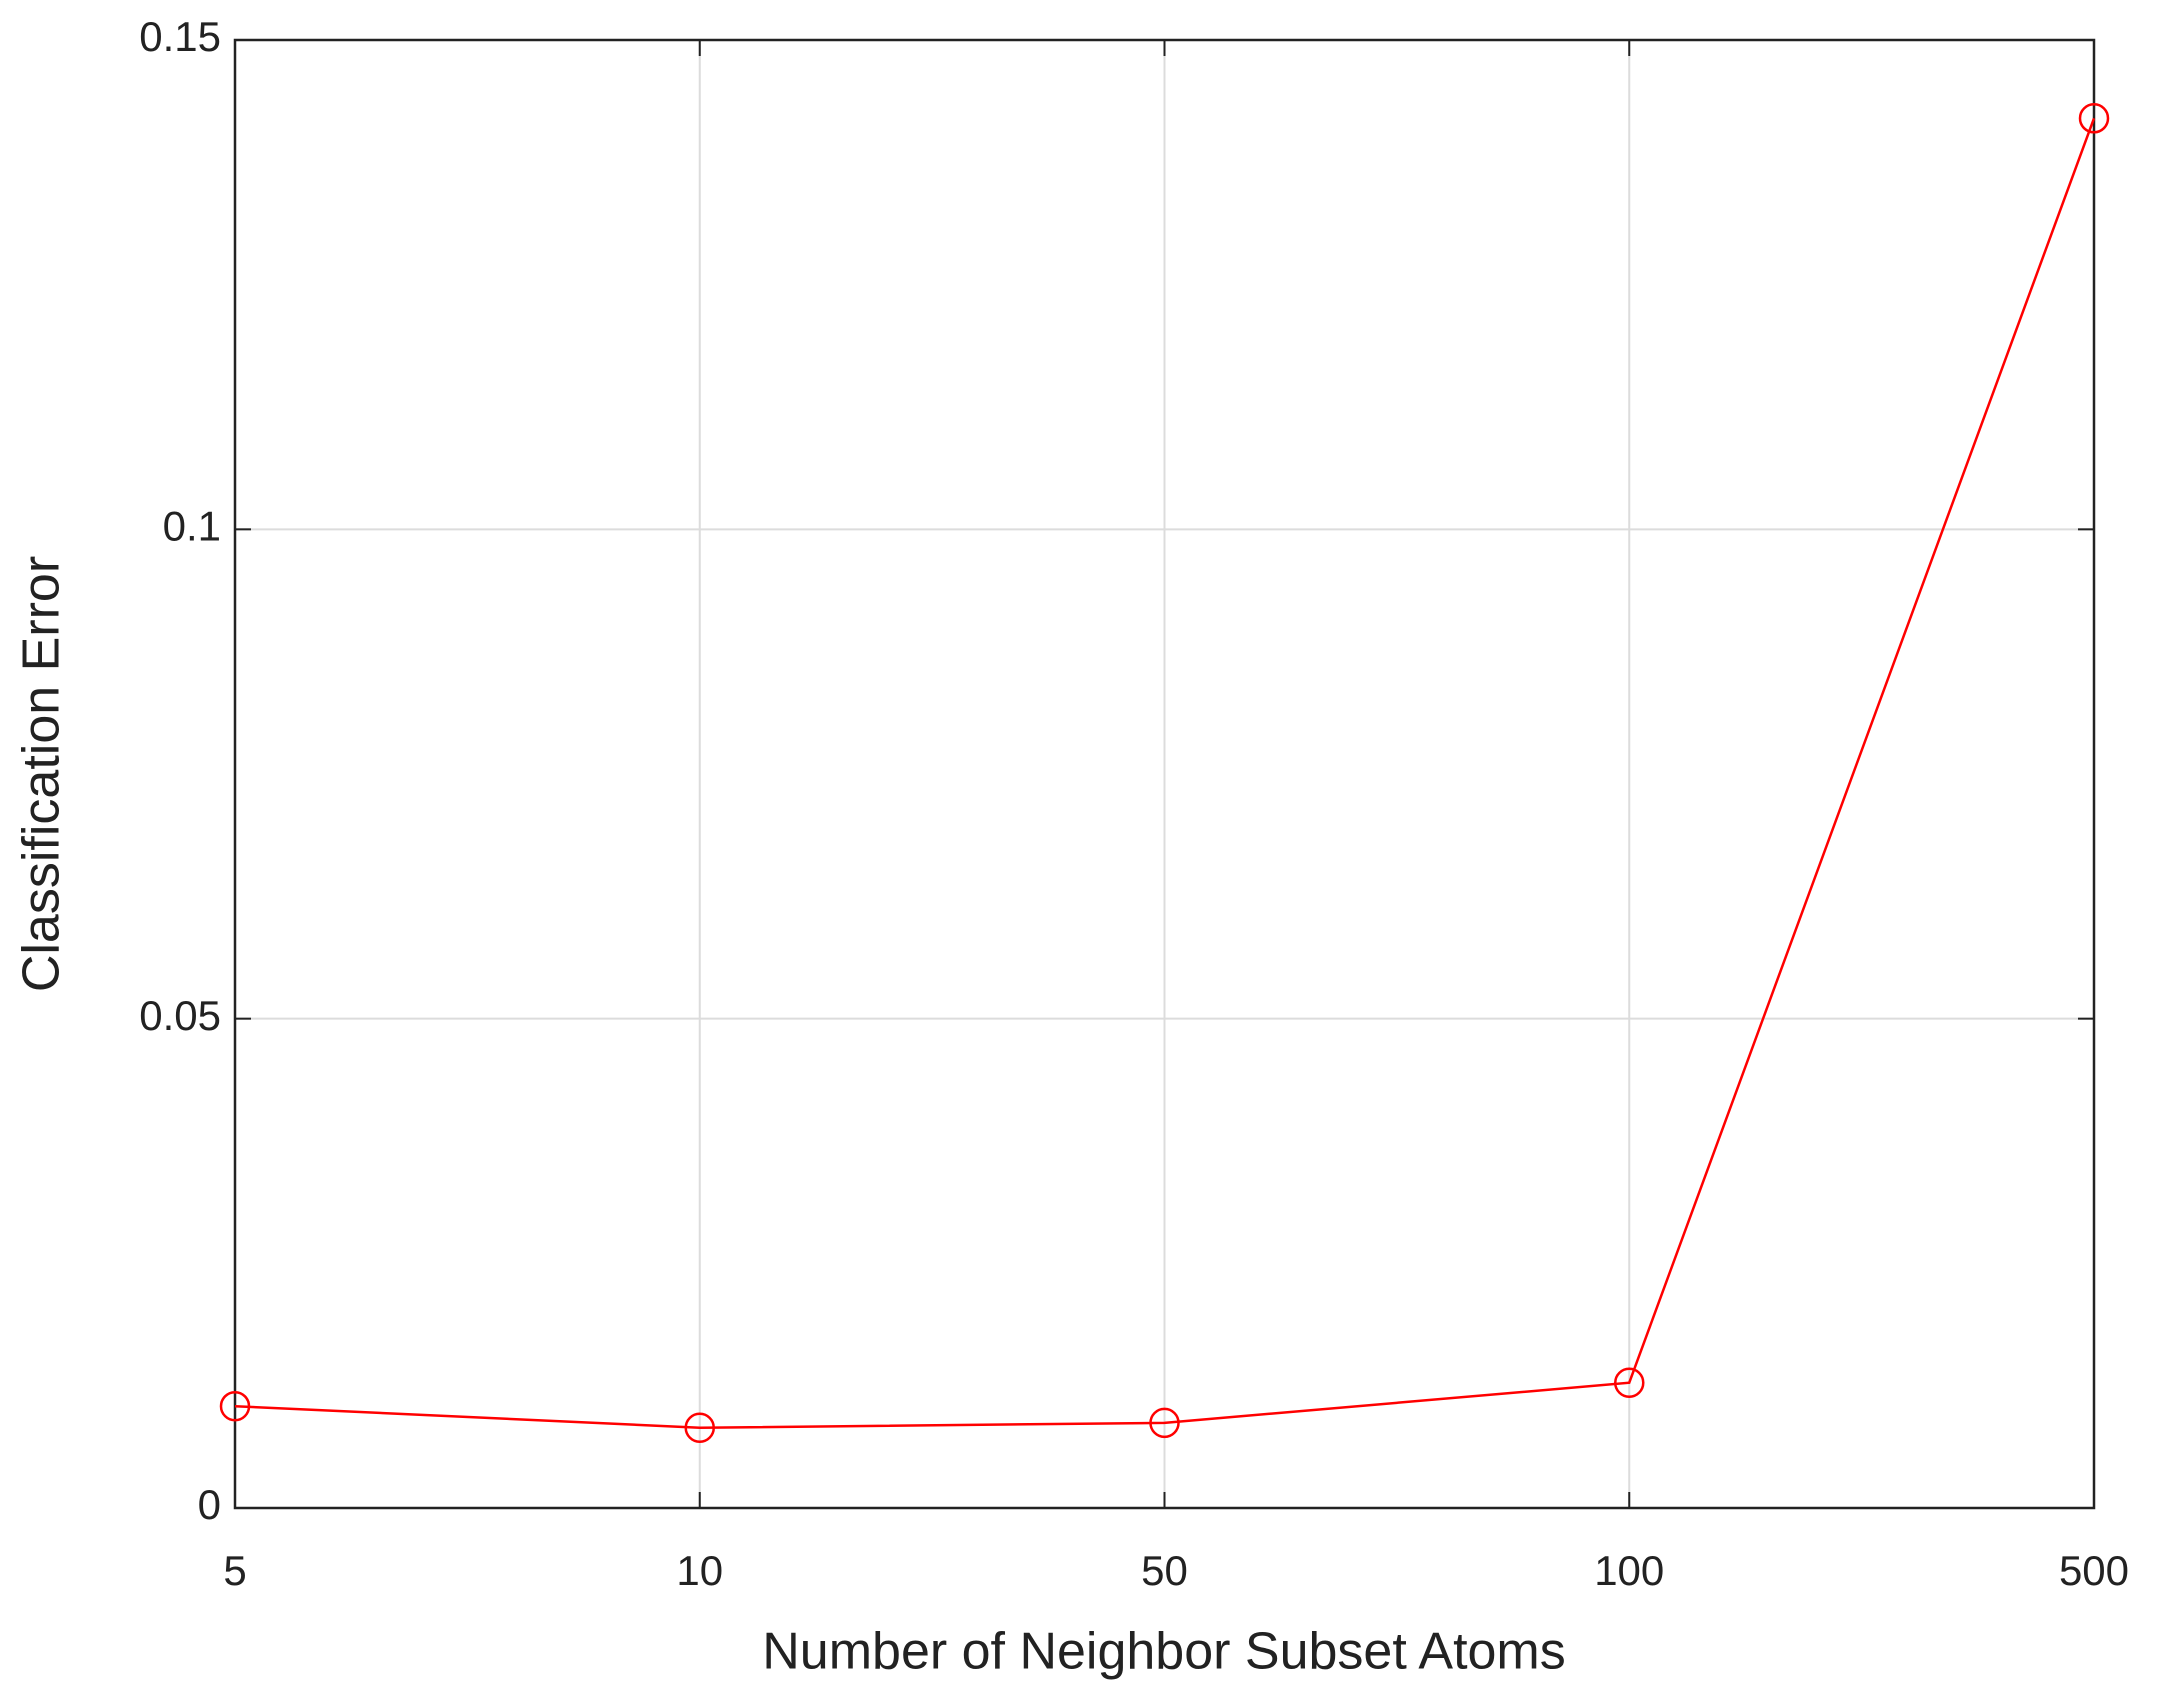 The height and width of the screenshot is (1706, 2157). I want to click on y-tick-label: 0.05, so click(180, 1015).